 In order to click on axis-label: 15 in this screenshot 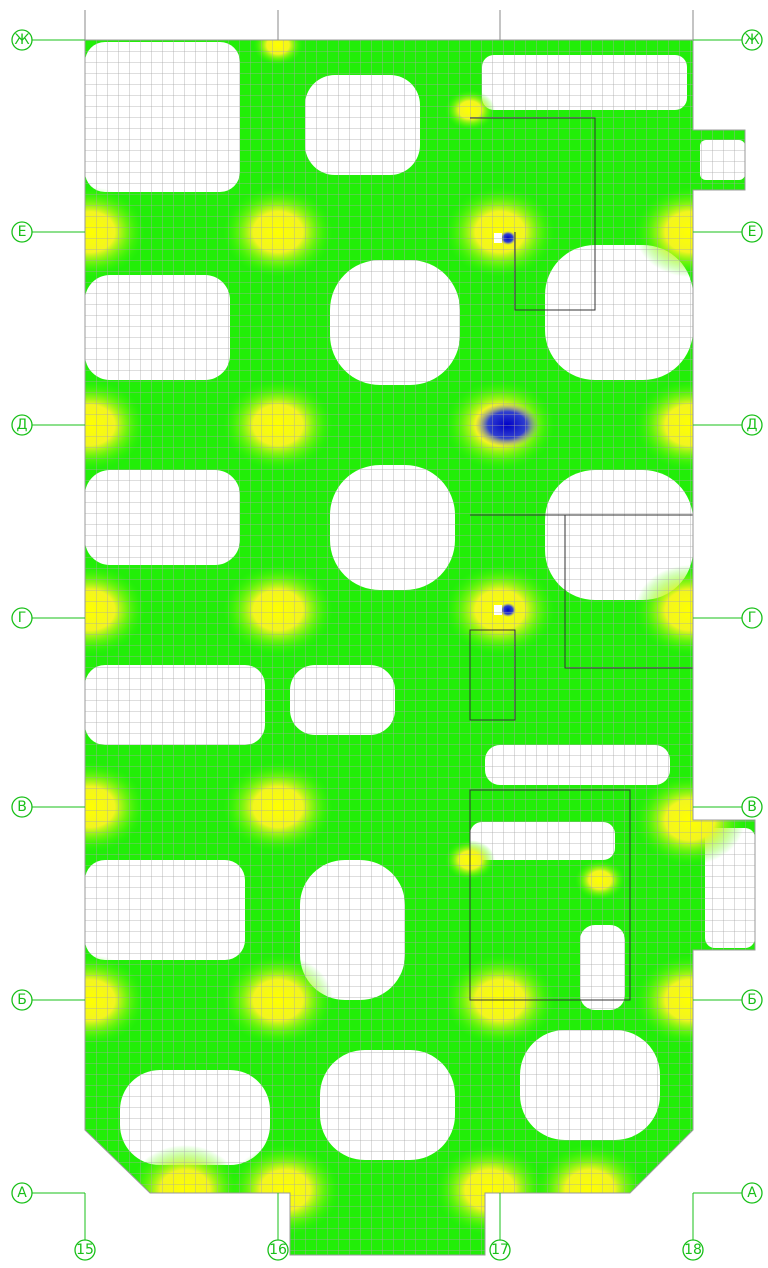, I will do `click(85, 1250)`.